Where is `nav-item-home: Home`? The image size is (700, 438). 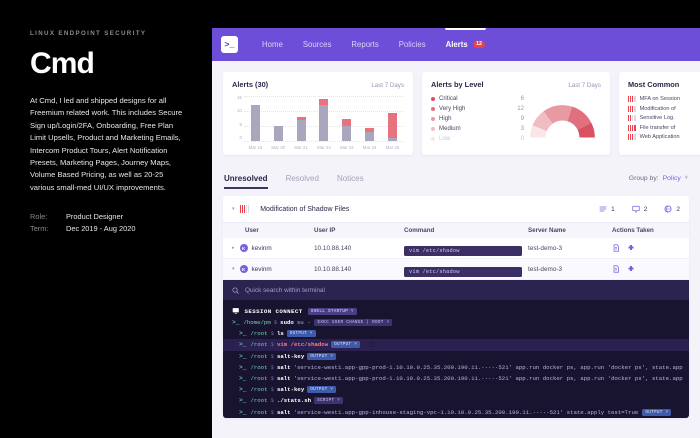 nav-item-home: Home is located at coordinates (272, 44).